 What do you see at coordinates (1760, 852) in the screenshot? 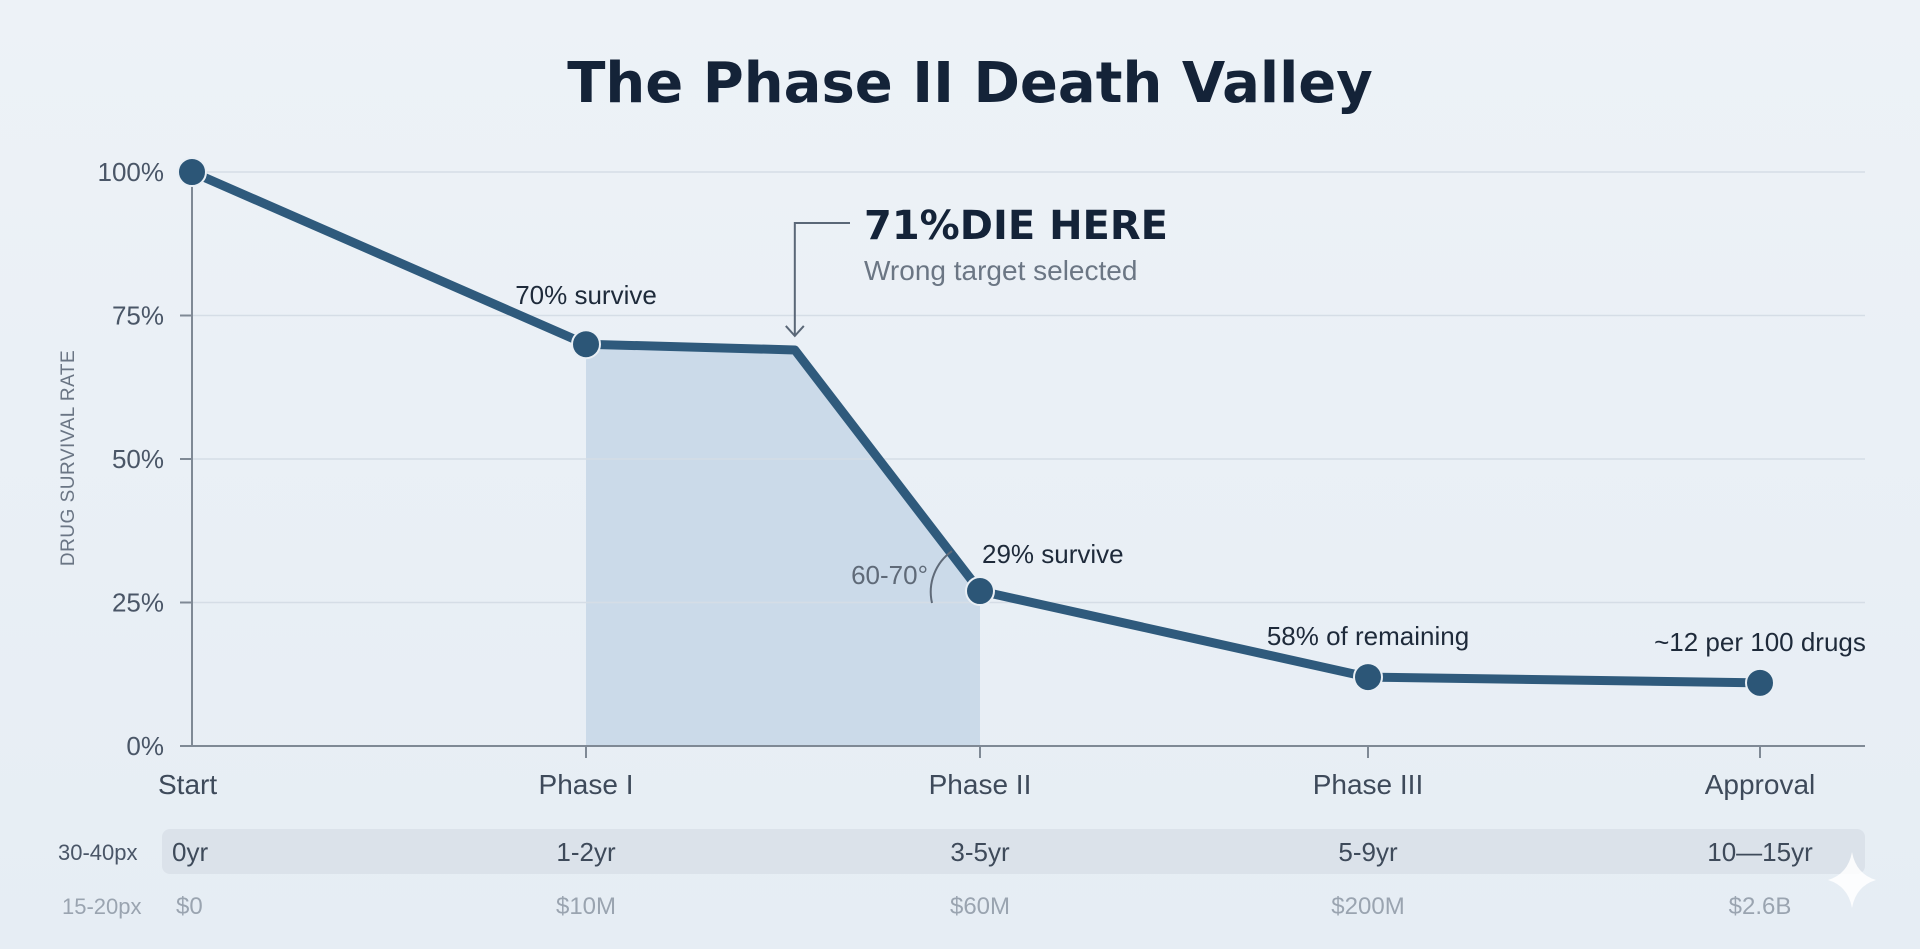
I see `timeline-label-4: 10—15yr` at bounding box center [1760, 852].